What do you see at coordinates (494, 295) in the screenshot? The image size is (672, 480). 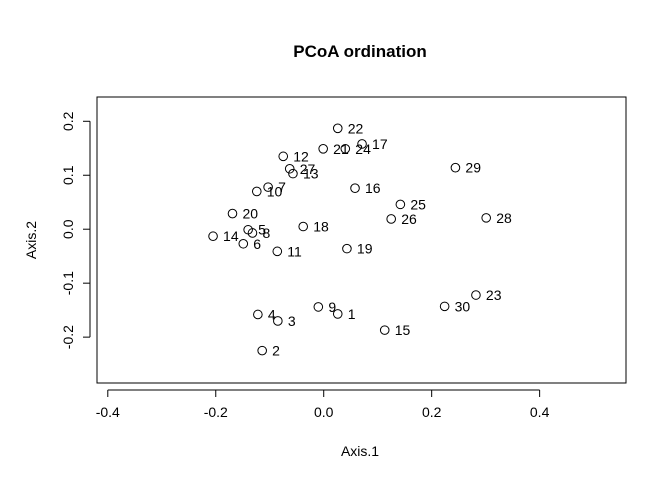 I see `data-point-label: 23` at bounding box center [494, 295].